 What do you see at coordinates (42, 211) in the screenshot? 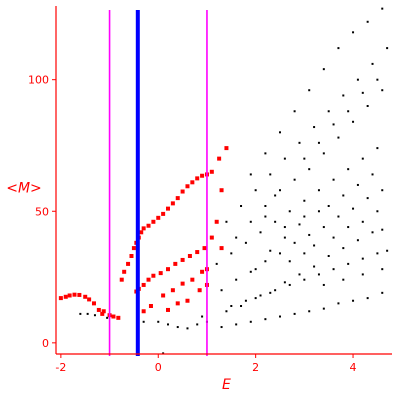
I see `y-tick-label: 50` at bounding box center [42, 211].